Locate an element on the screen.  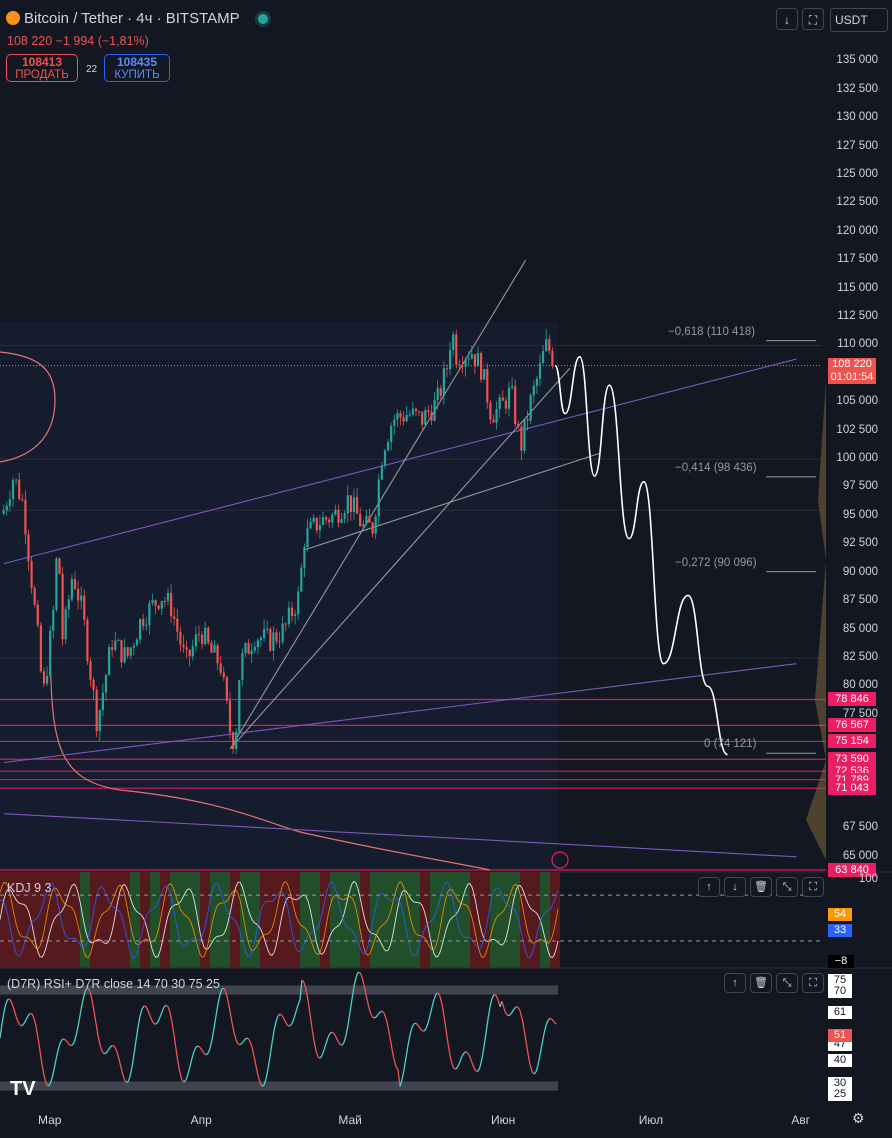
last-price-tag: 108 220 01:01:54 is located at coordinates (852, 370).